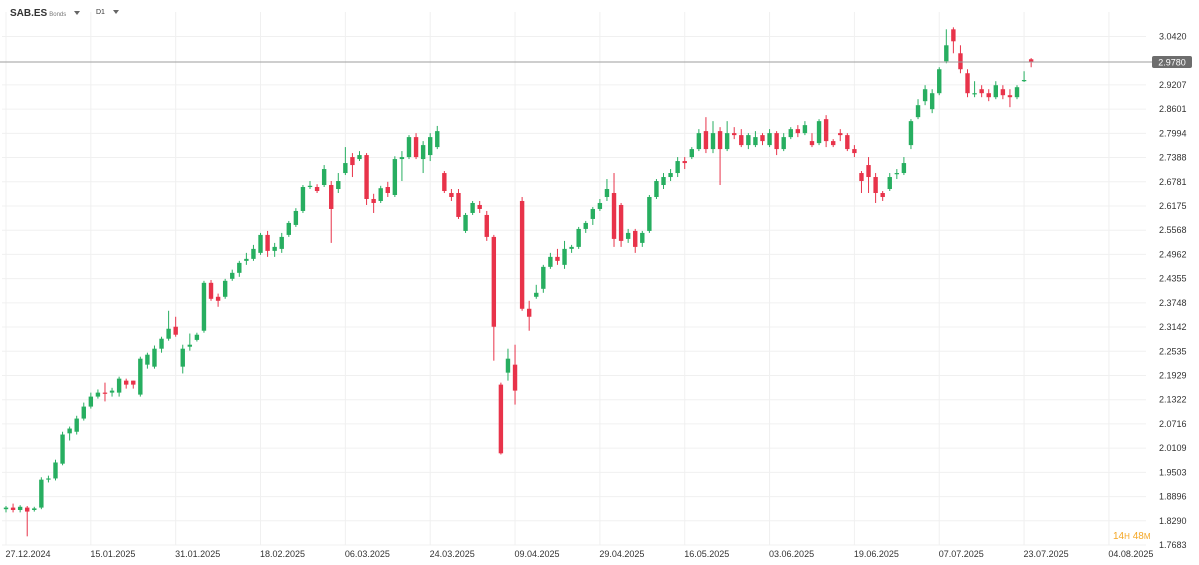  What do you see at coordinates (1173, 351) in the screenshot?
I see `y-tick-label: 2.2535` at bounding box center [1173, 351].